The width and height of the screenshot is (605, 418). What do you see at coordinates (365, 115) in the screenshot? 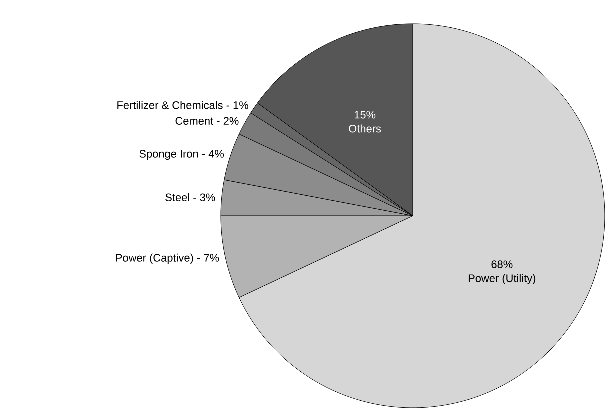
I see `data-label: 15%` at bounding box center [365, 115].